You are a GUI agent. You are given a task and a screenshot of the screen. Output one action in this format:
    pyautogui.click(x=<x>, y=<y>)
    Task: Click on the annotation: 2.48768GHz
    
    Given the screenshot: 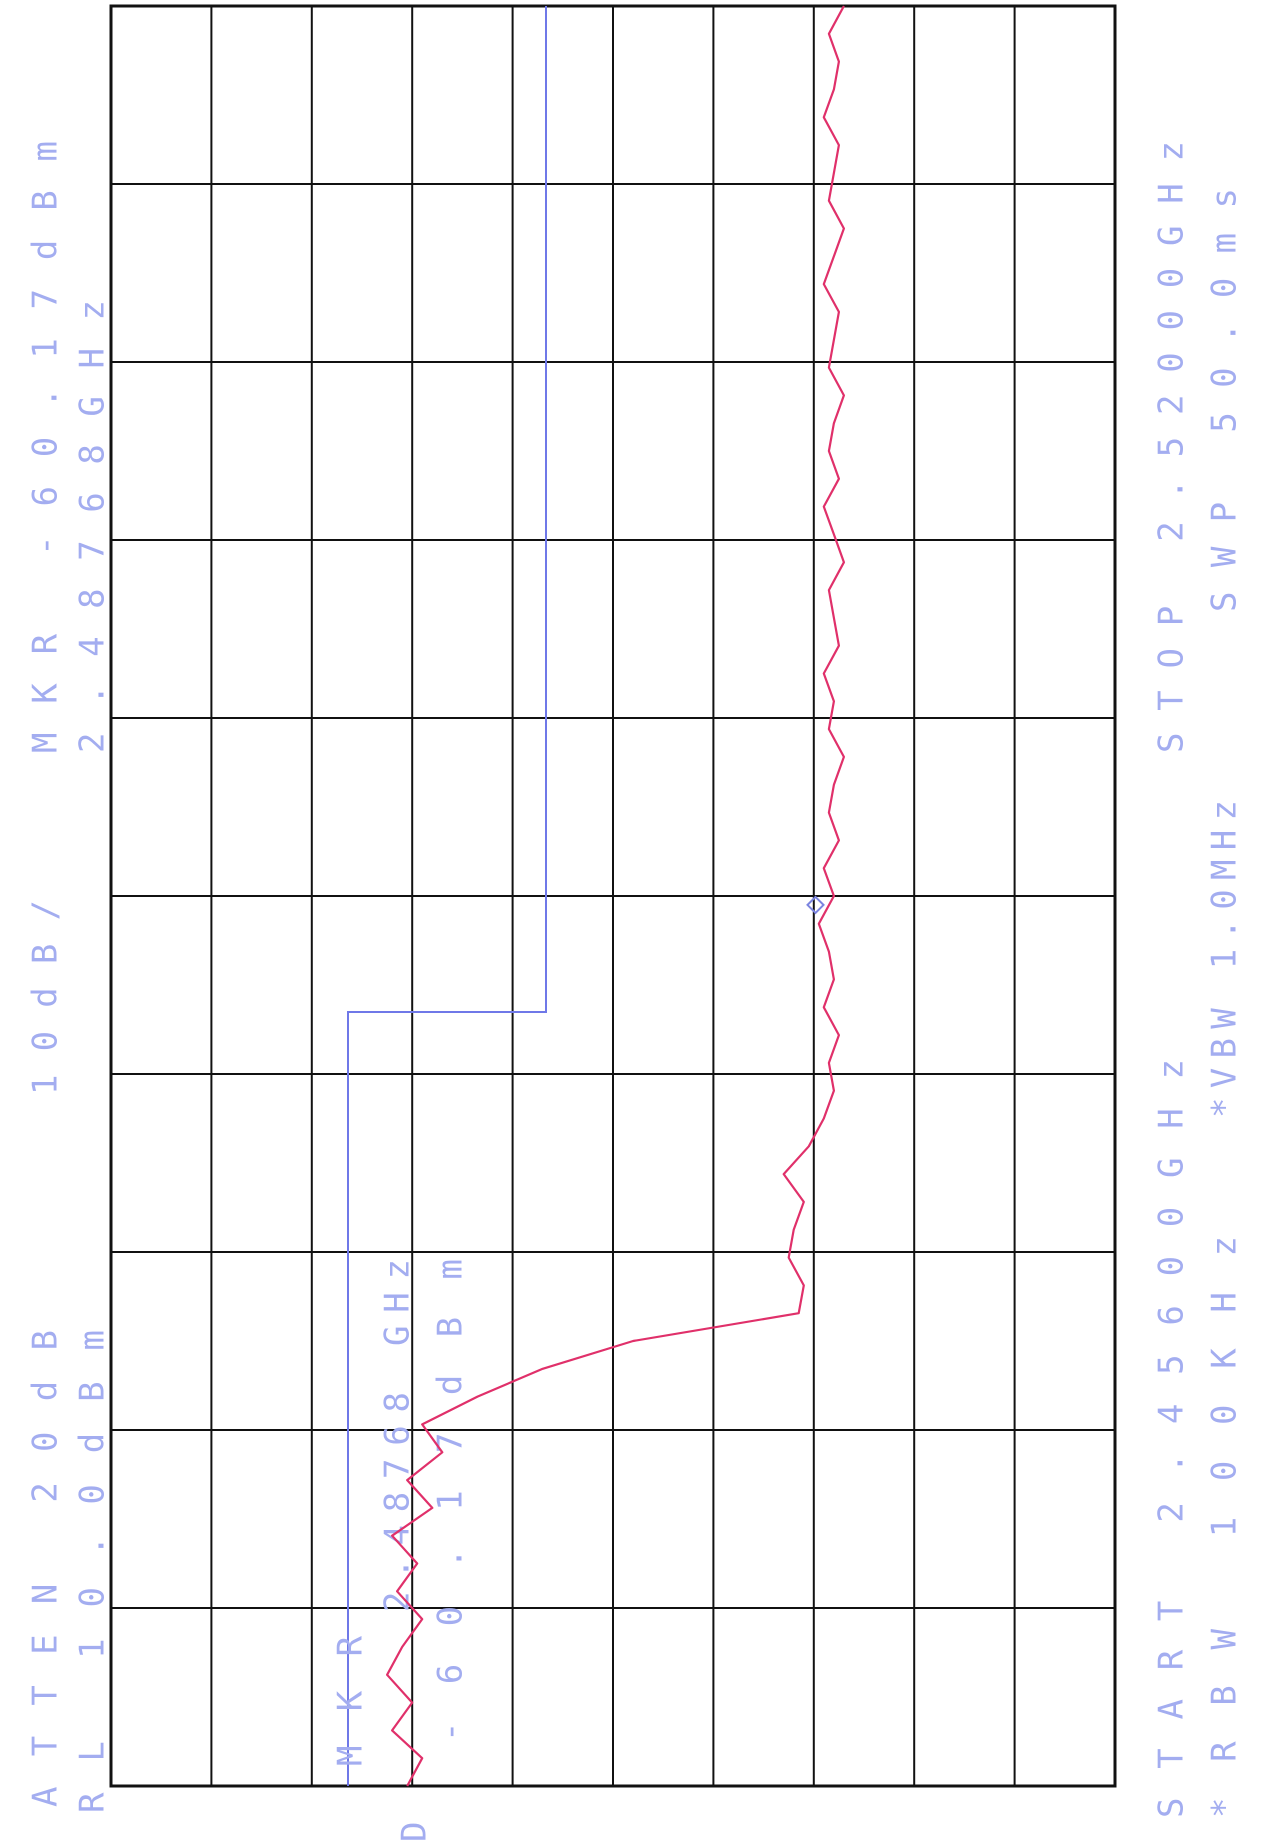 What is the action you would take?
    pyautogui.click(x=93, y=526)
    